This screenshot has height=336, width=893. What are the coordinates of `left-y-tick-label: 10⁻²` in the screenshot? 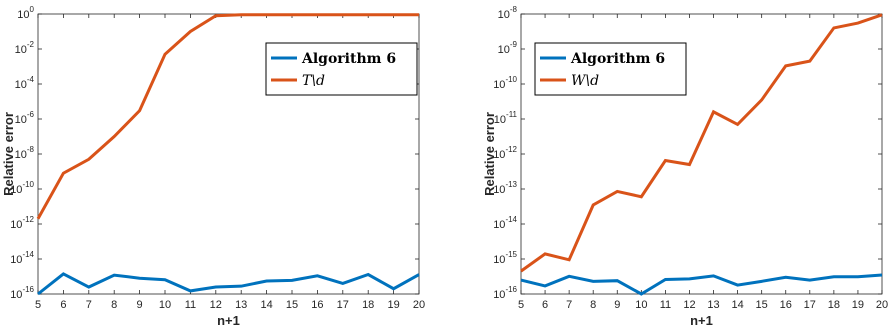 It's located at (25, 48).